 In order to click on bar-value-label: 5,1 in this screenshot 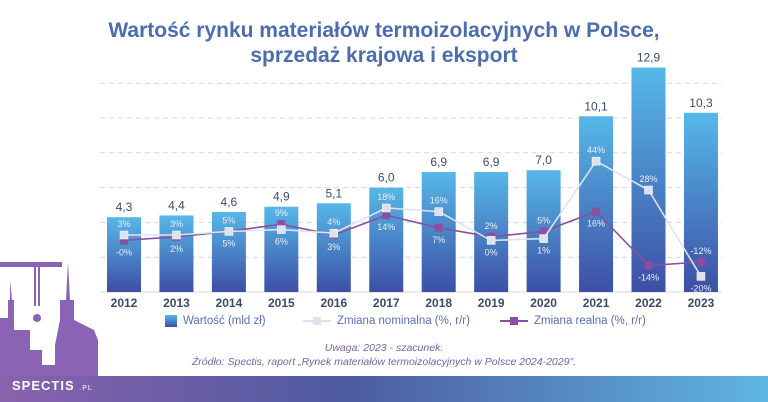, I will do `click(333, 193)`.